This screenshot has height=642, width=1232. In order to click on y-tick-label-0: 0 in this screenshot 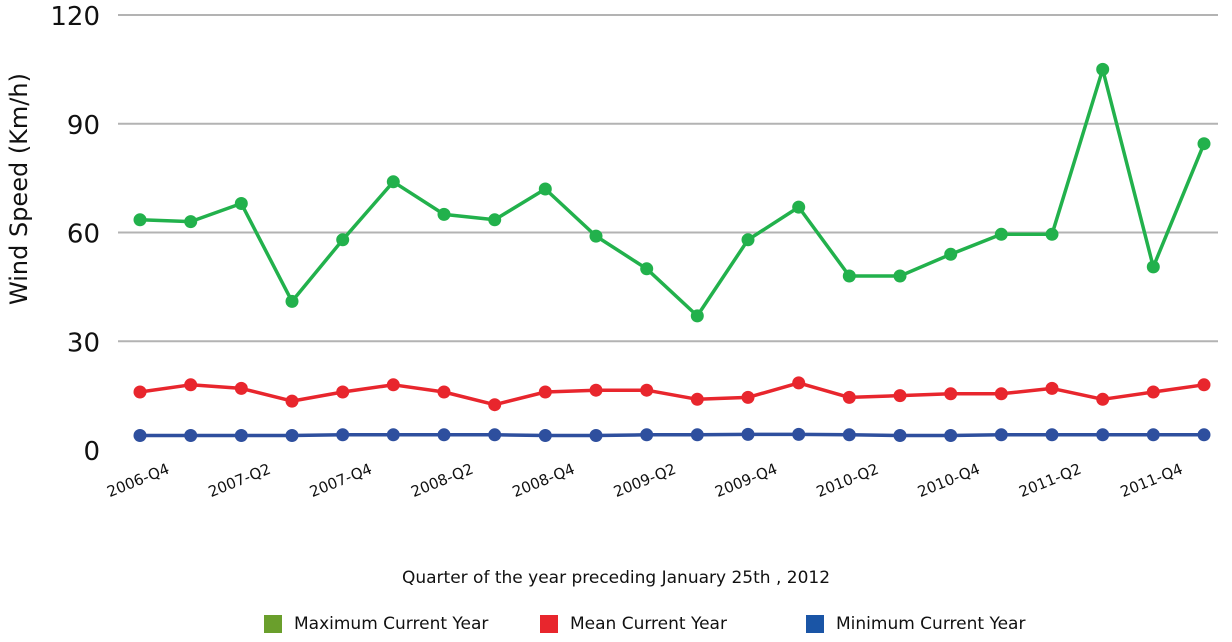, I will do `click(91, 452)`.